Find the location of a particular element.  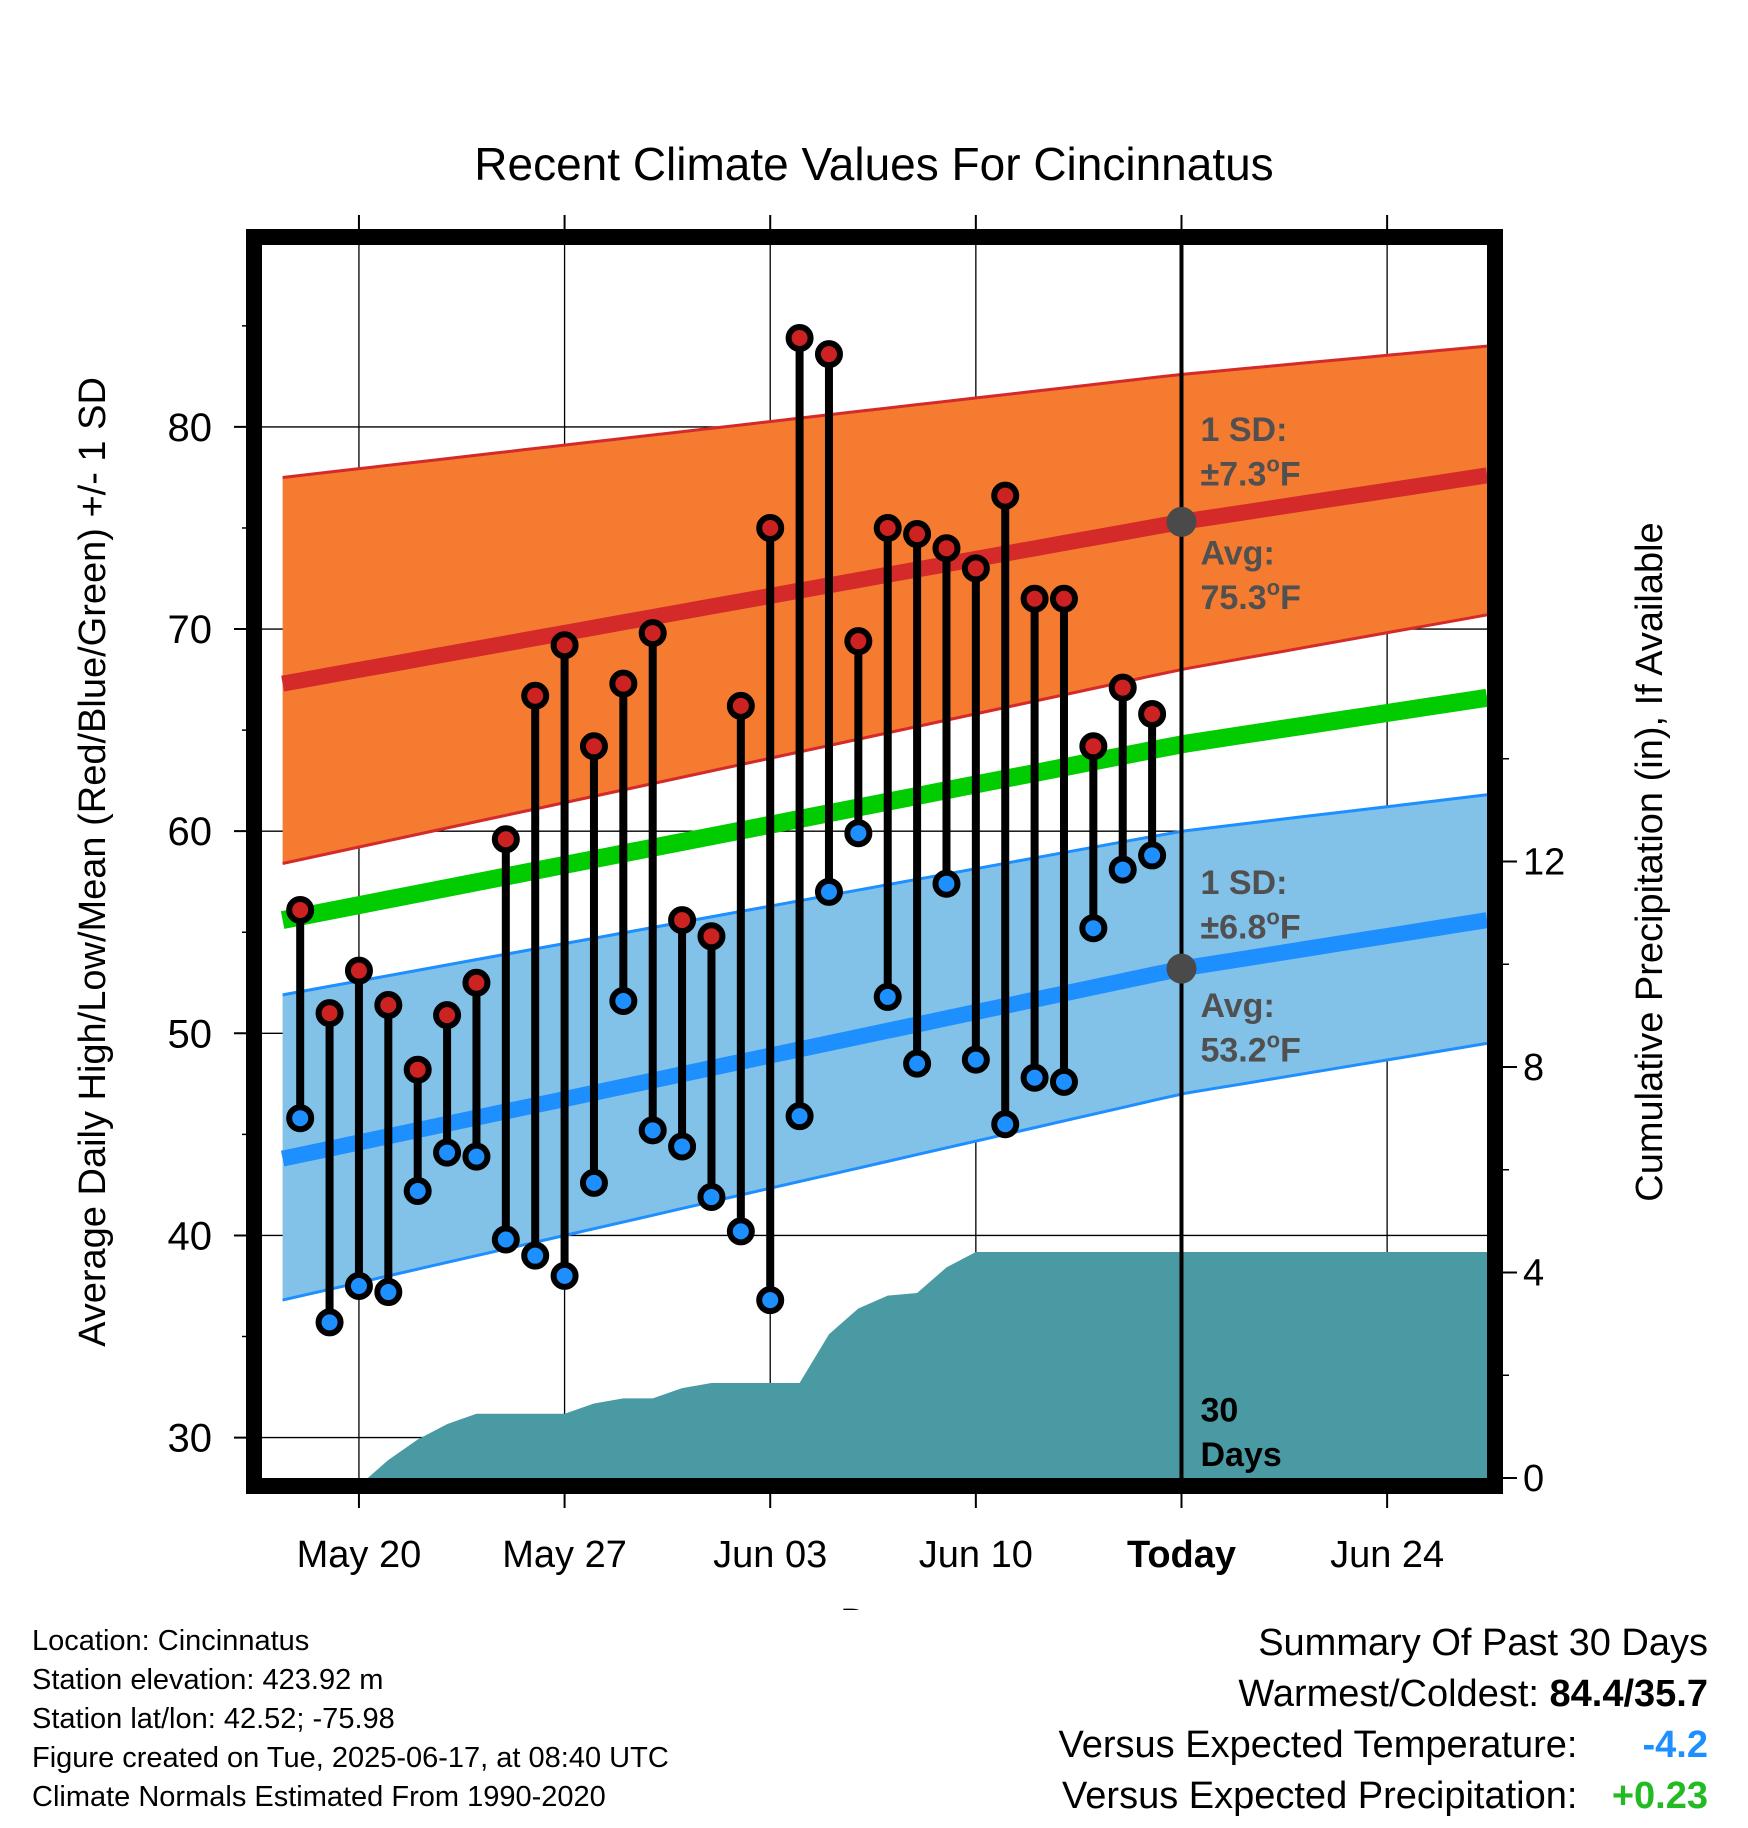

y2-tick-label: 4 is located at coordinates (1533, 1274).